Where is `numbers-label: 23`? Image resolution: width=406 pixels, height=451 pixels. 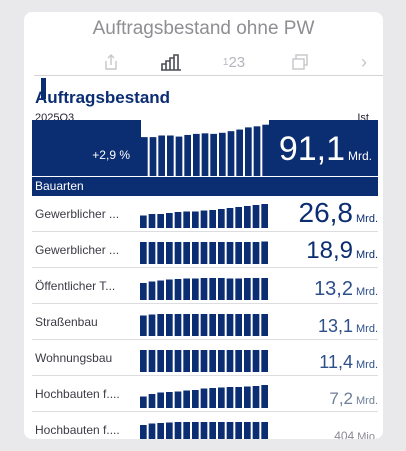
numbers-label: 23 is located at coordinates (237, 62).